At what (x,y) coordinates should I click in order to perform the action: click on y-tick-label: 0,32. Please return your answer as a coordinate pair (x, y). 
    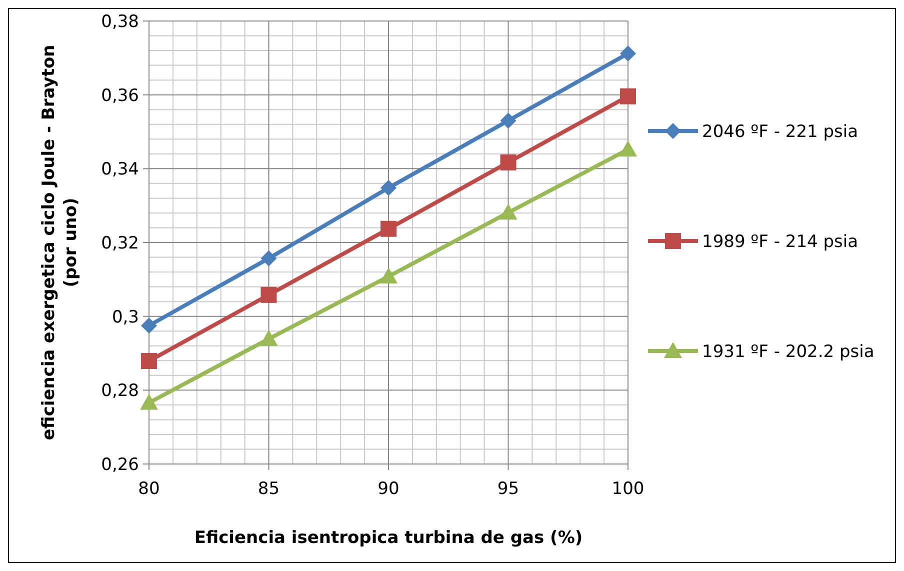
    Looking at the image, I should click on (120, 243).